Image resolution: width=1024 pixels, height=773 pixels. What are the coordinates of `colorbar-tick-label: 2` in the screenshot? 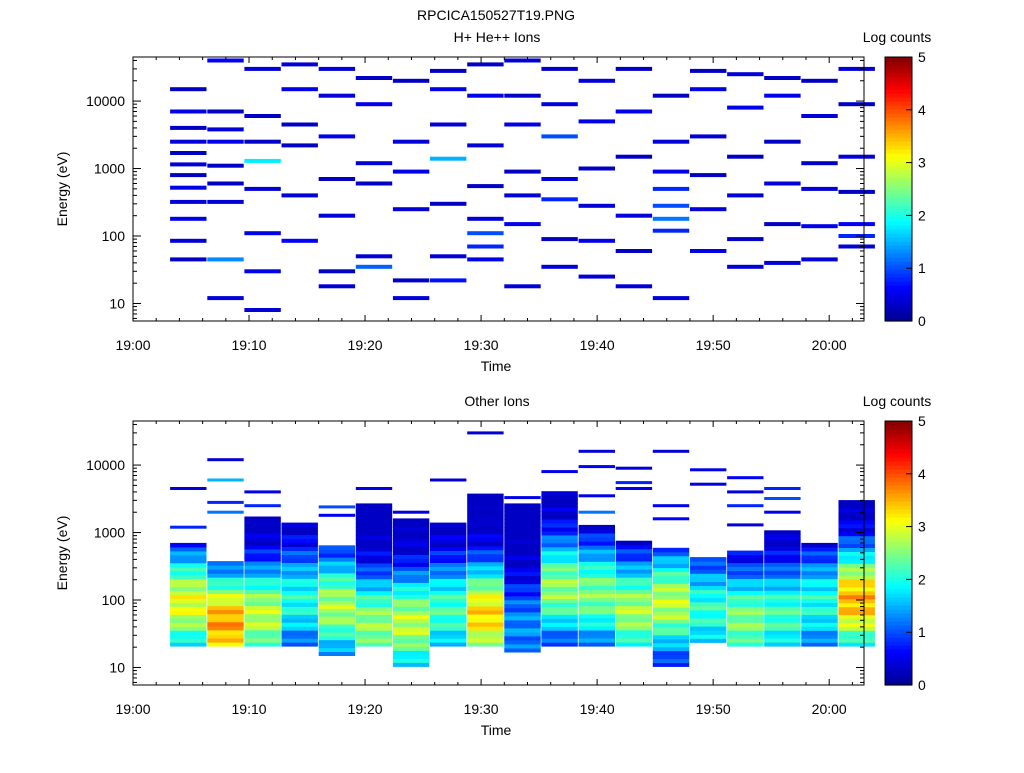 It's located at (922, 215).